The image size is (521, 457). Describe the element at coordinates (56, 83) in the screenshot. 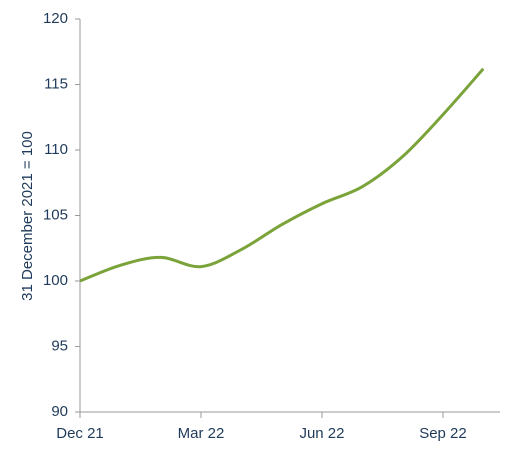

I see `y-tick-label: 115` at that location.